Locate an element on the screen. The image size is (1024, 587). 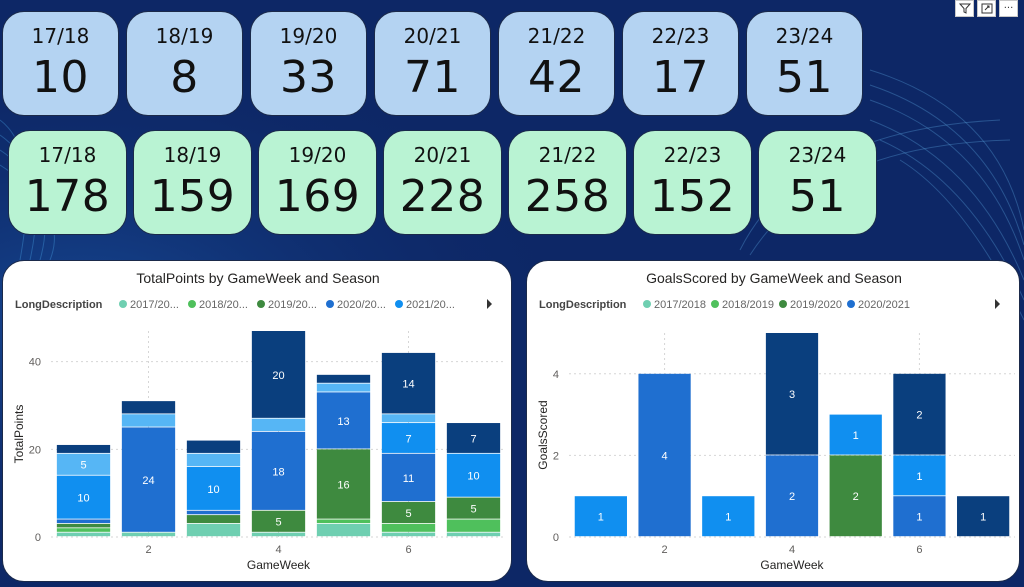
data-label: 16 is located at coordinates (343, 485).